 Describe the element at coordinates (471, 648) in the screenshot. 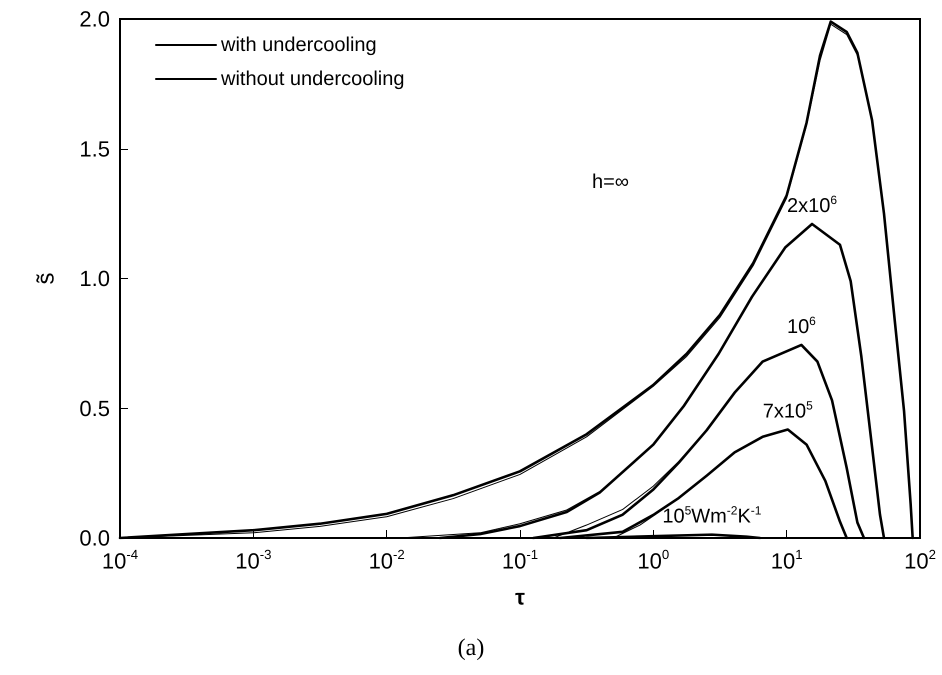

I see `text: (a)` at that location.